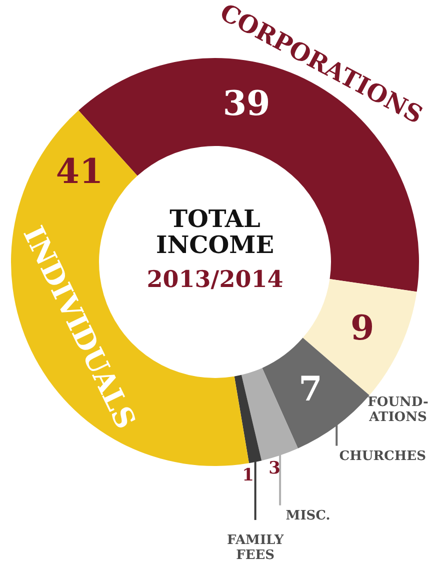 This screenshot has width=430, height=579. What do you see at coordinates (215, 231) in the screenshot?
I see `text: TOTAL INCOME` at bounding box center [215, 231].